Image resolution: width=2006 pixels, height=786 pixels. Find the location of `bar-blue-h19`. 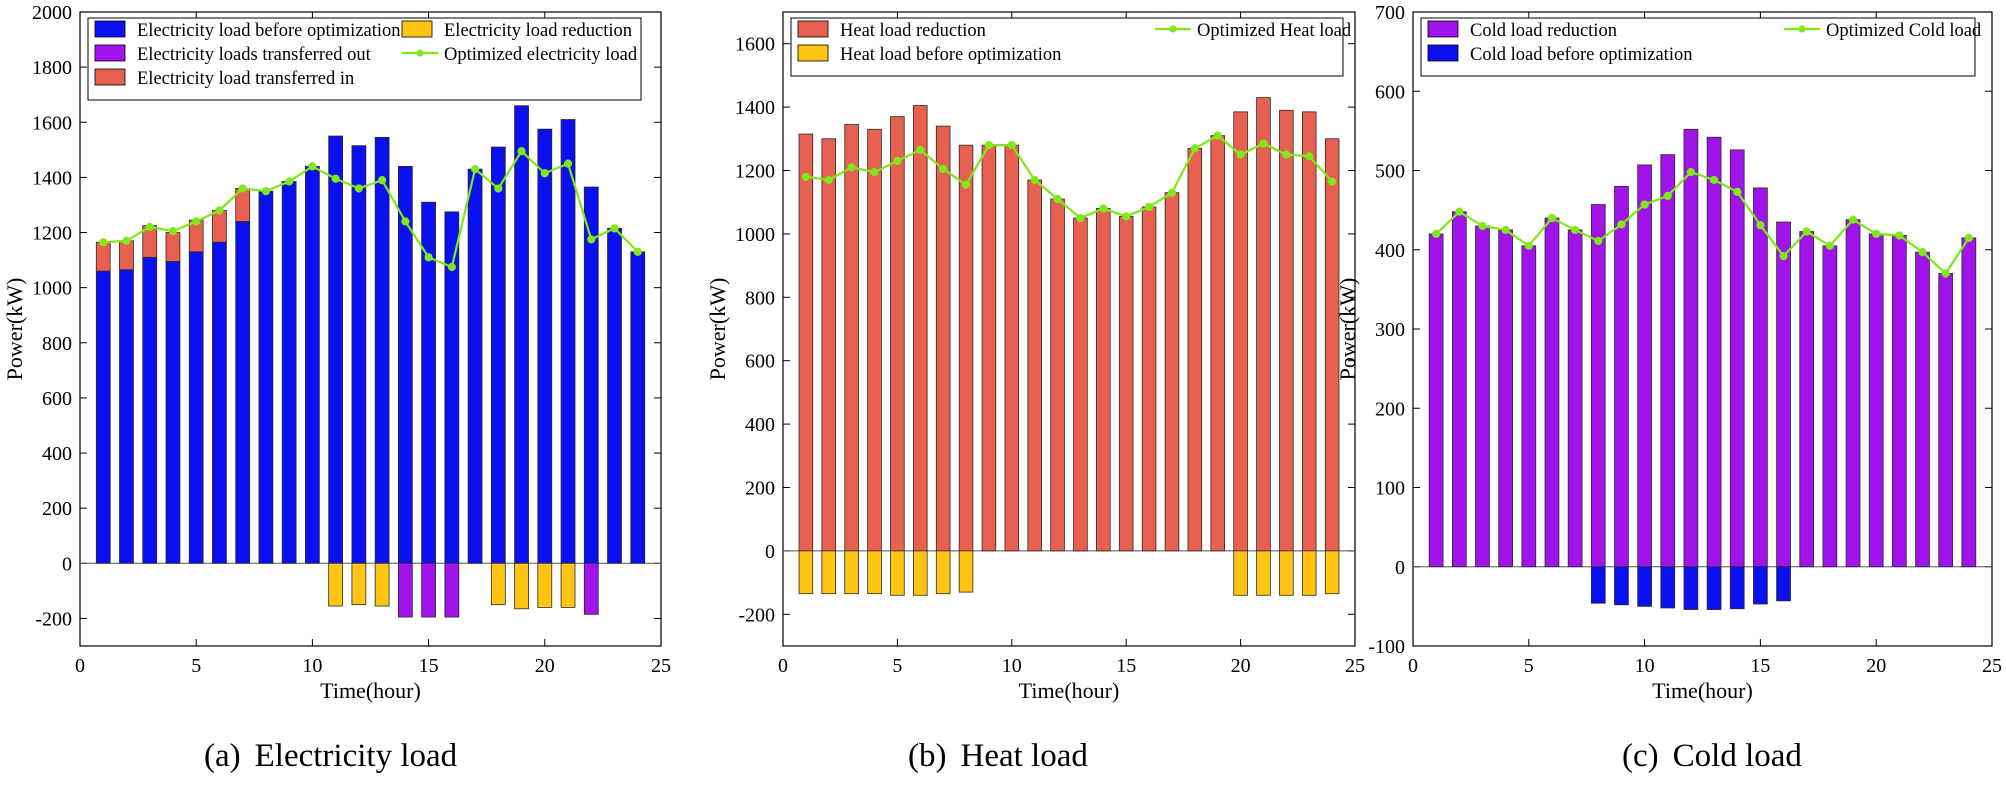

bar-blue-h19 is located at coordinates (521, 334).